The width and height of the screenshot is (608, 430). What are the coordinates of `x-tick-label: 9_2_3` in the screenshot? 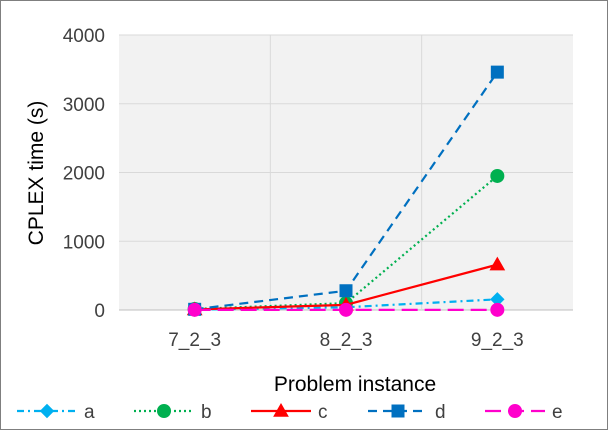 It's located at (497, 340).